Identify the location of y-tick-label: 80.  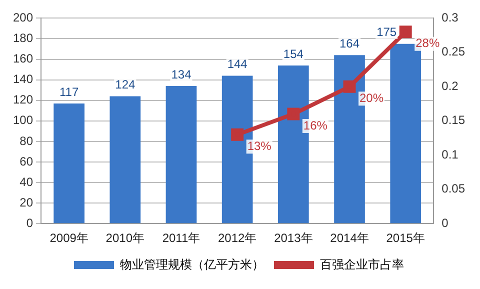
(27, 141).